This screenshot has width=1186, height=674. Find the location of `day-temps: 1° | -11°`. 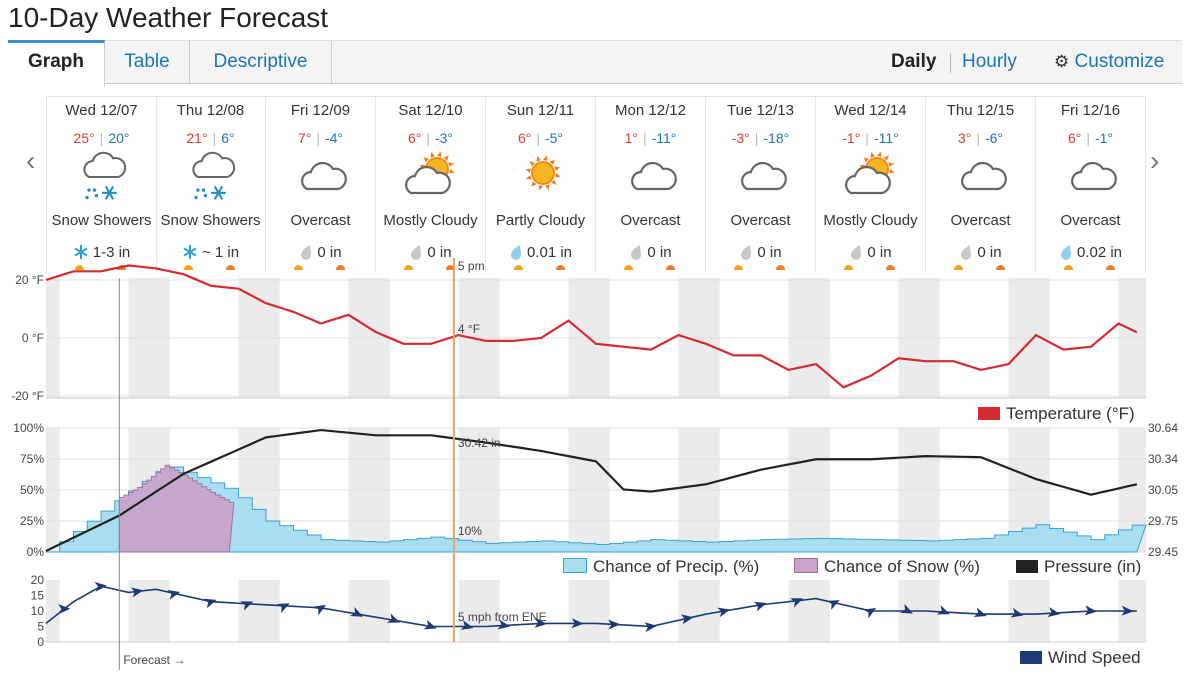

day-temps: 1° | -11° is located at coordinates (650, 138).